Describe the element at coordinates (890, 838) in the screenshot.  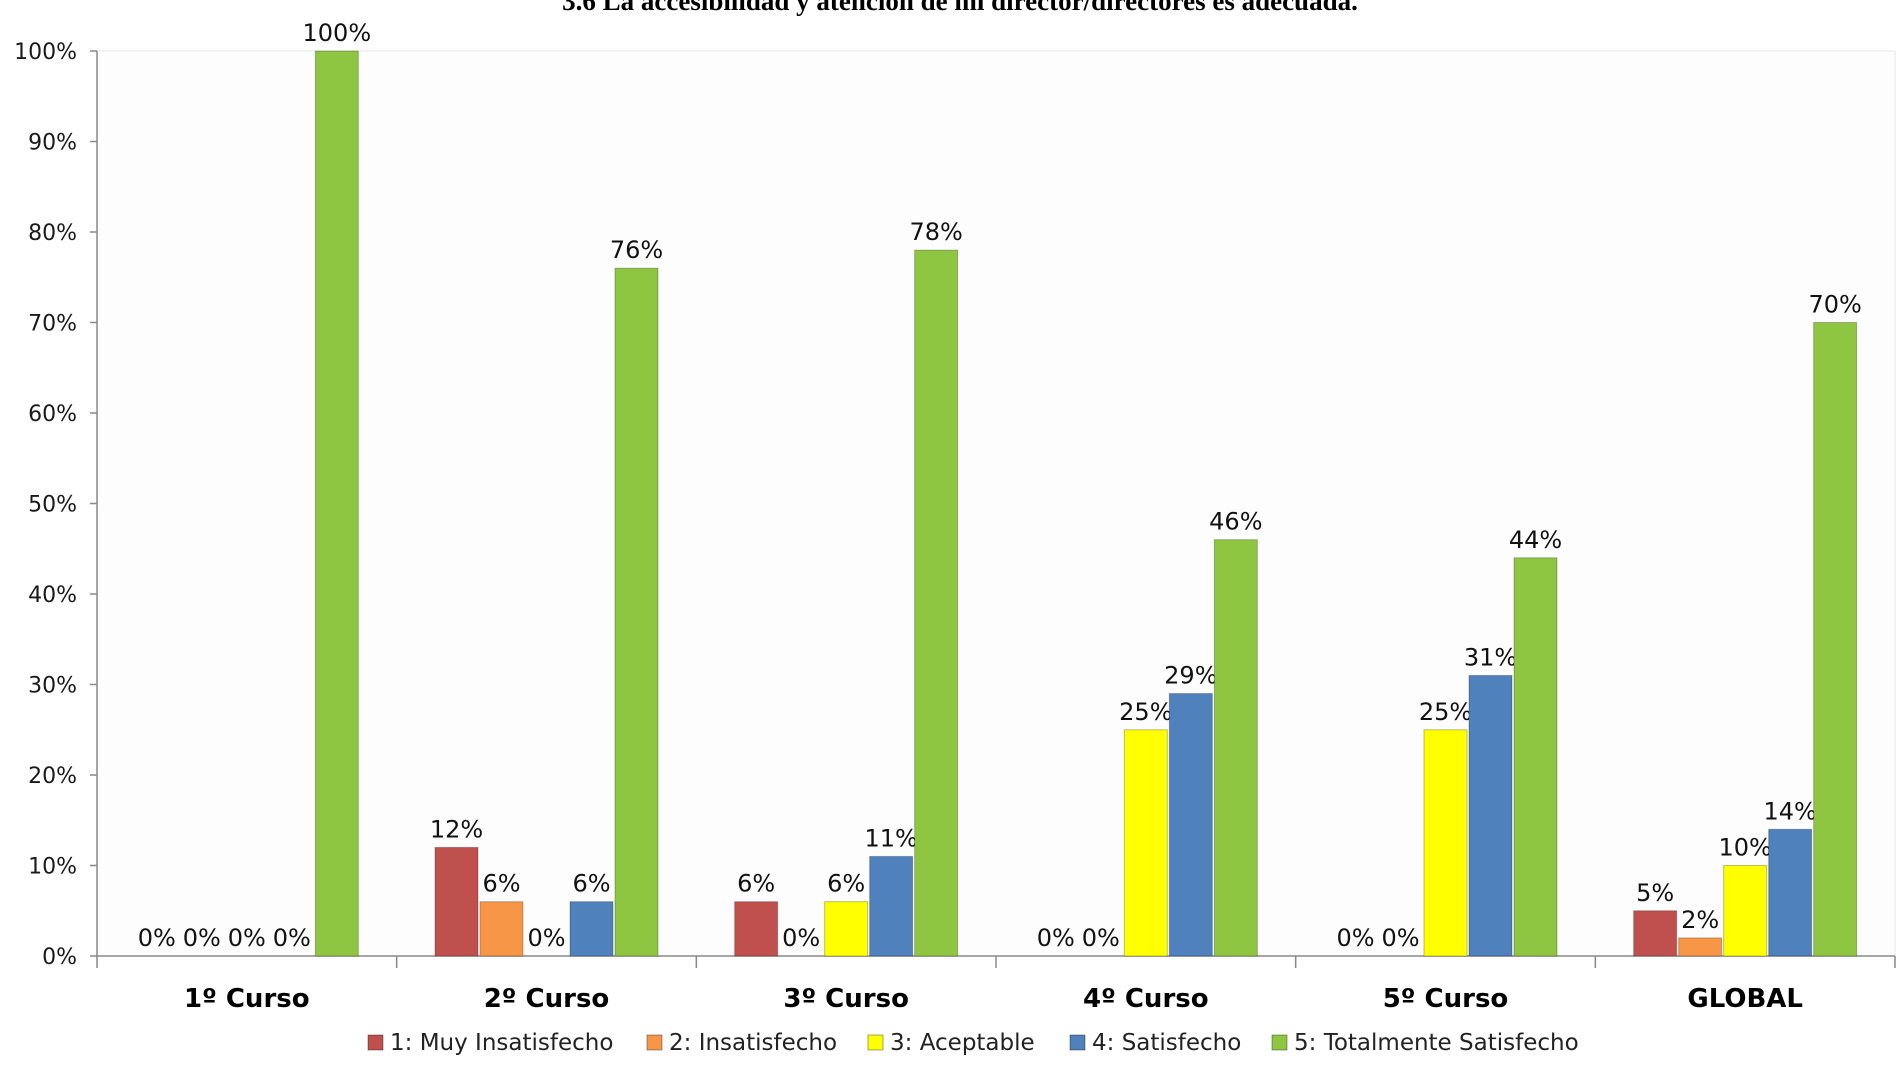
I see `data-label: 11%` at that location.